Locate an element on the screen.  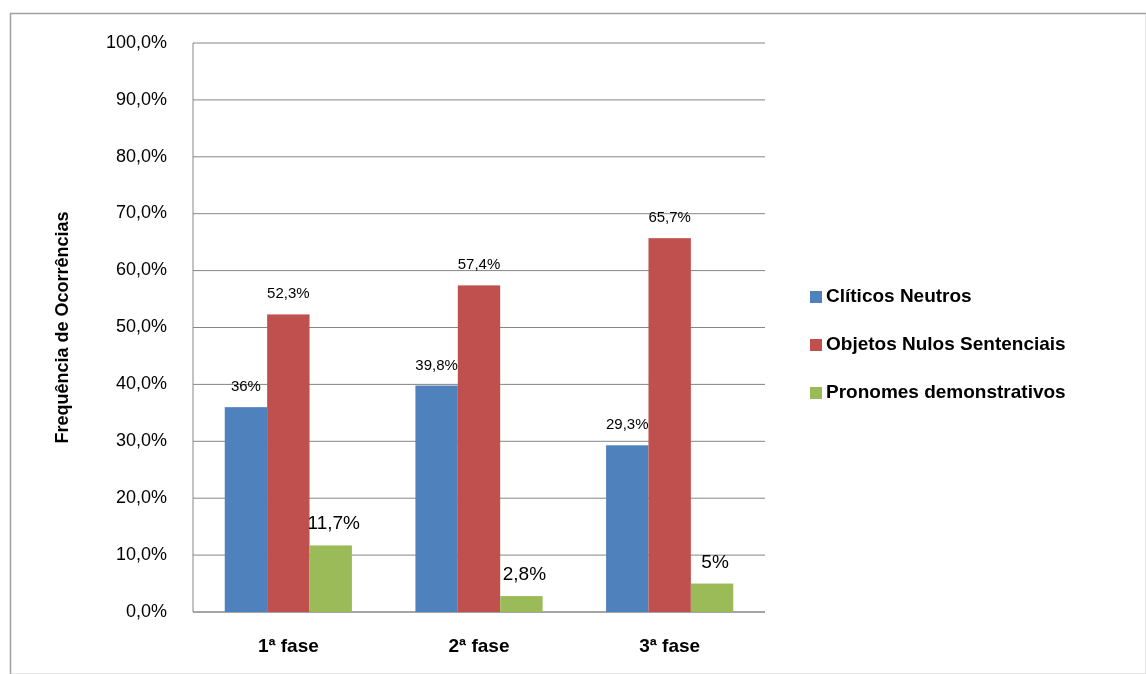
data-label: 5% is located at coordinates (715, 561).